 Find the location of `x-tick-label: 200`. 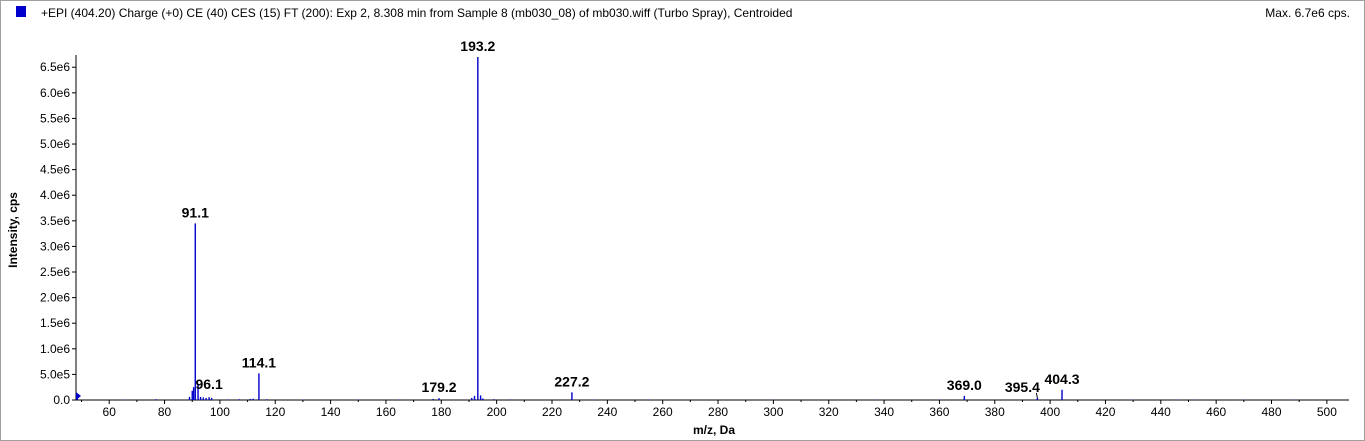

x-tick-label: 200 is located at coordinates (497, 412).